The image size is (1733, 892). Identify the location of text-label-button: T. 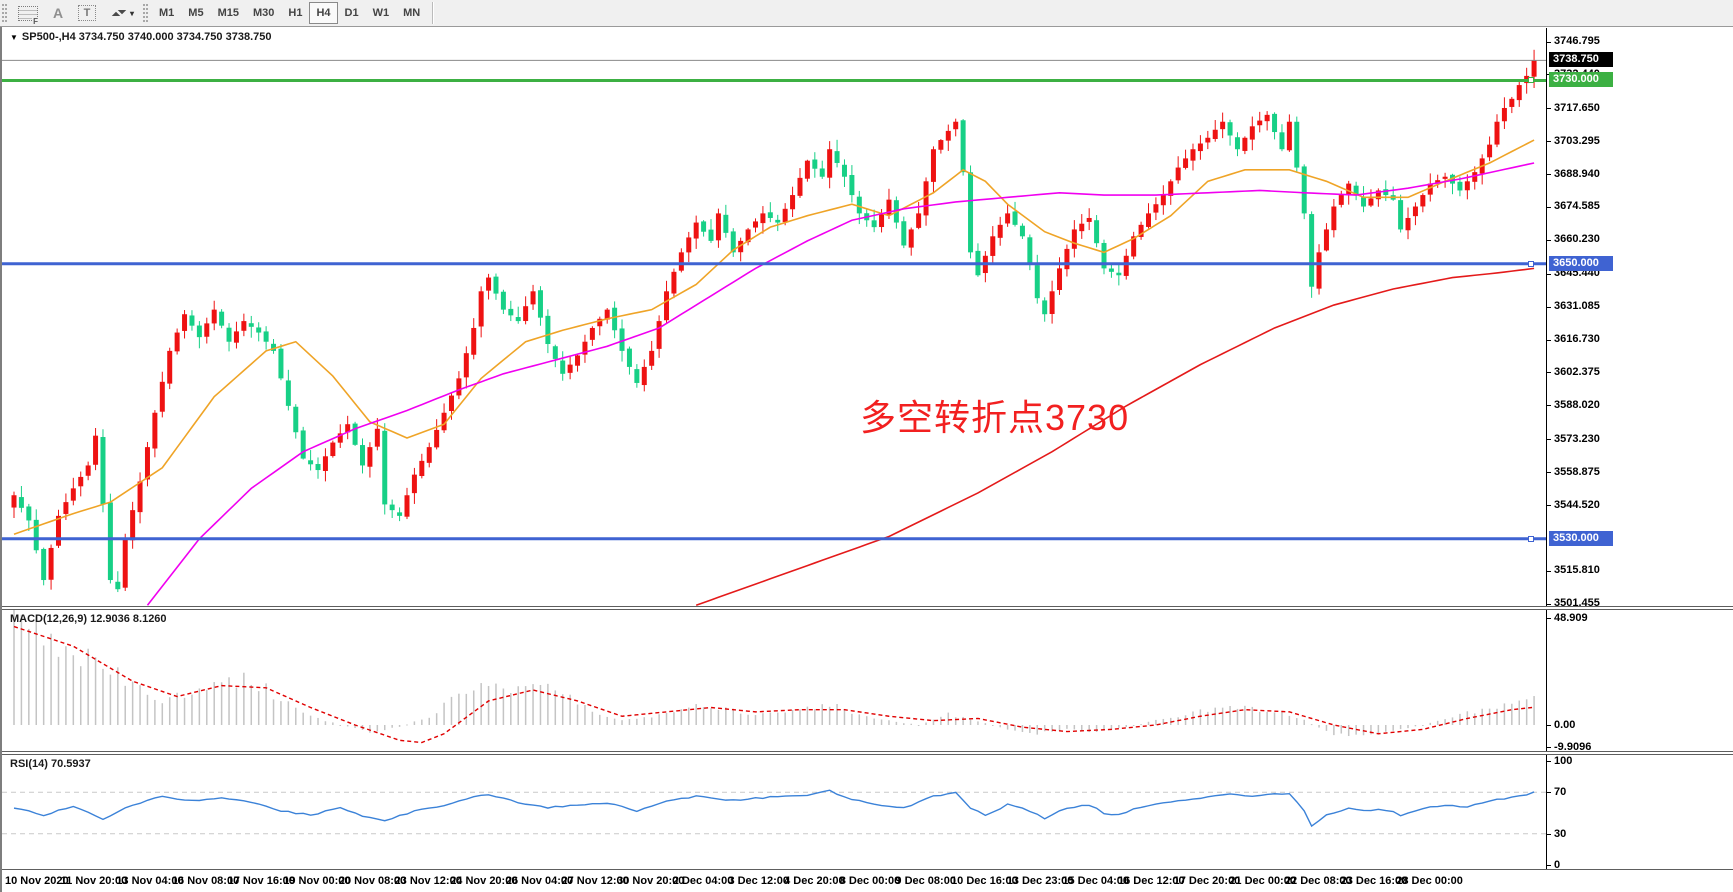
(87, 13).